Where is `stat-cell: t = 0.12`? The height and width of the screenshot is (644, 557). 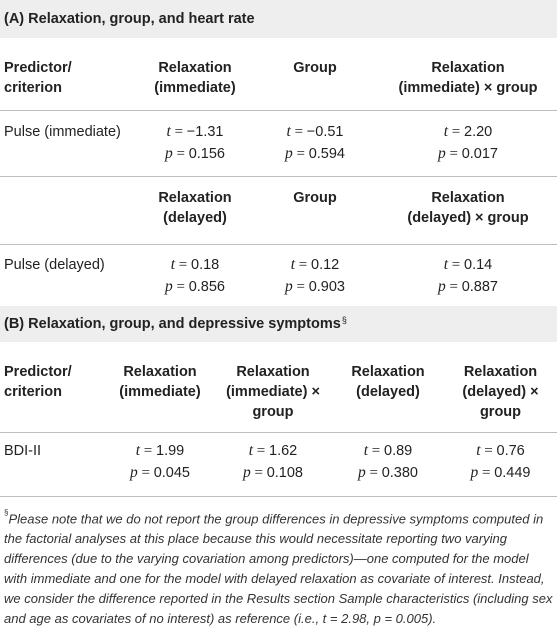
stat-cell: t = 0.12 is located at coordinates (315, 264).